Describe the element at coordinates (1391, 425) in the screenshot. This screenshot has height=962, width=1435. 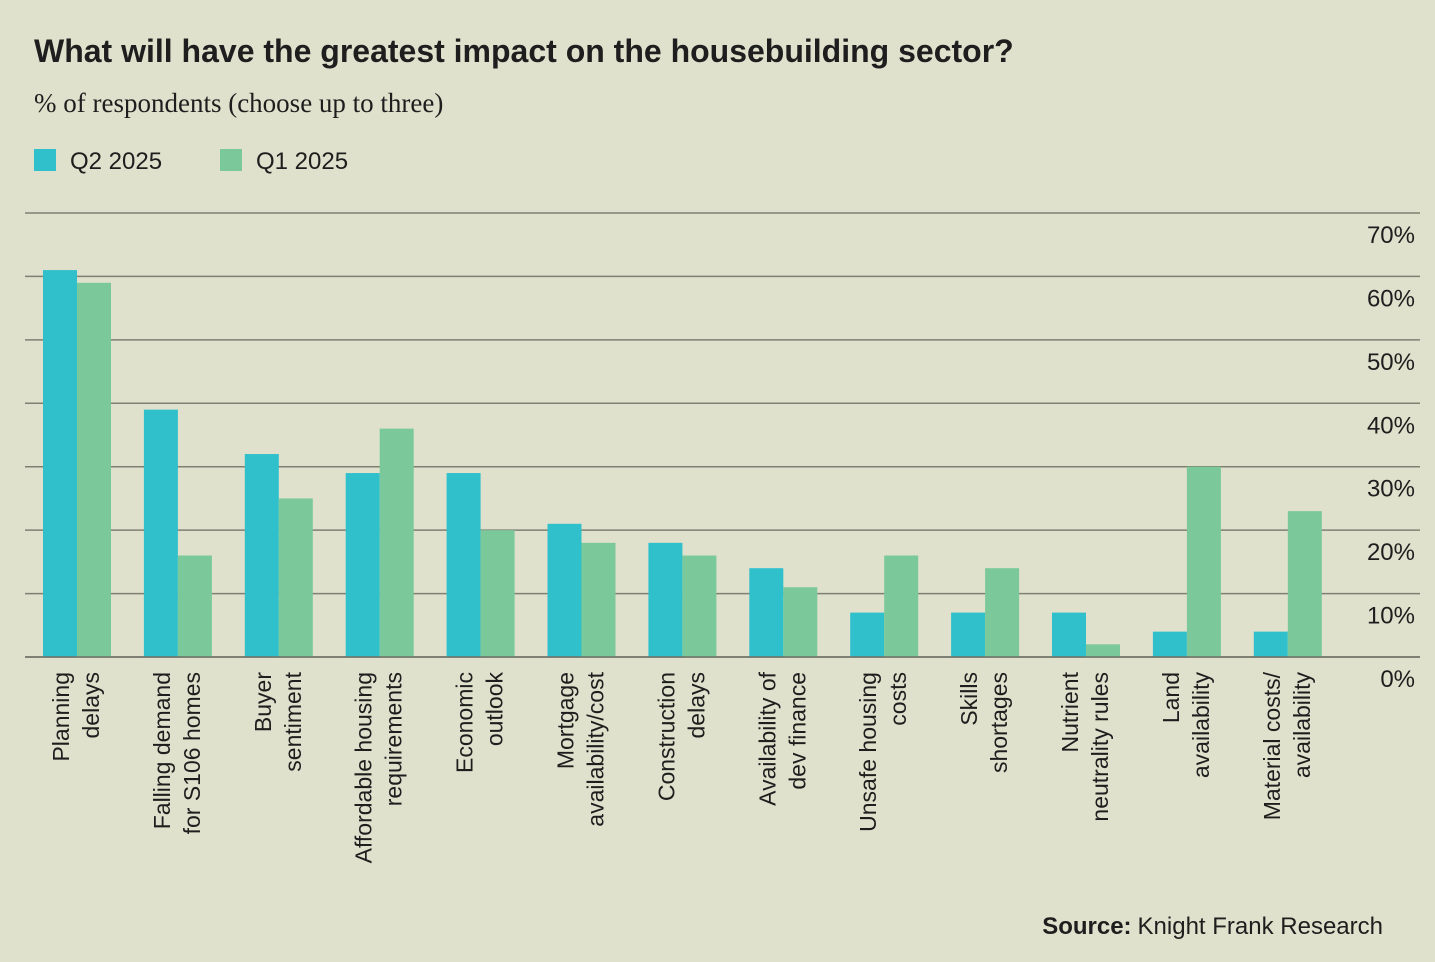
I see `y-tick-label: 40%` at that location.